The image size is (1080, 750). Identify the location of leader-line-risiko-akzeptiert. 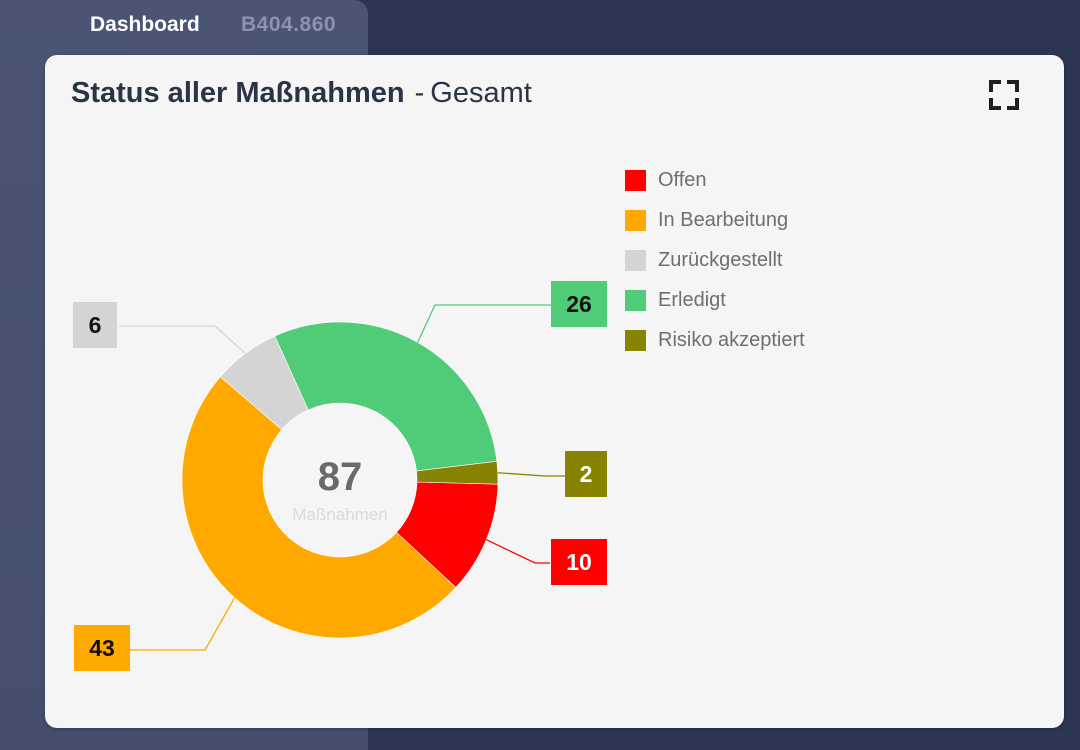
(531, 474).